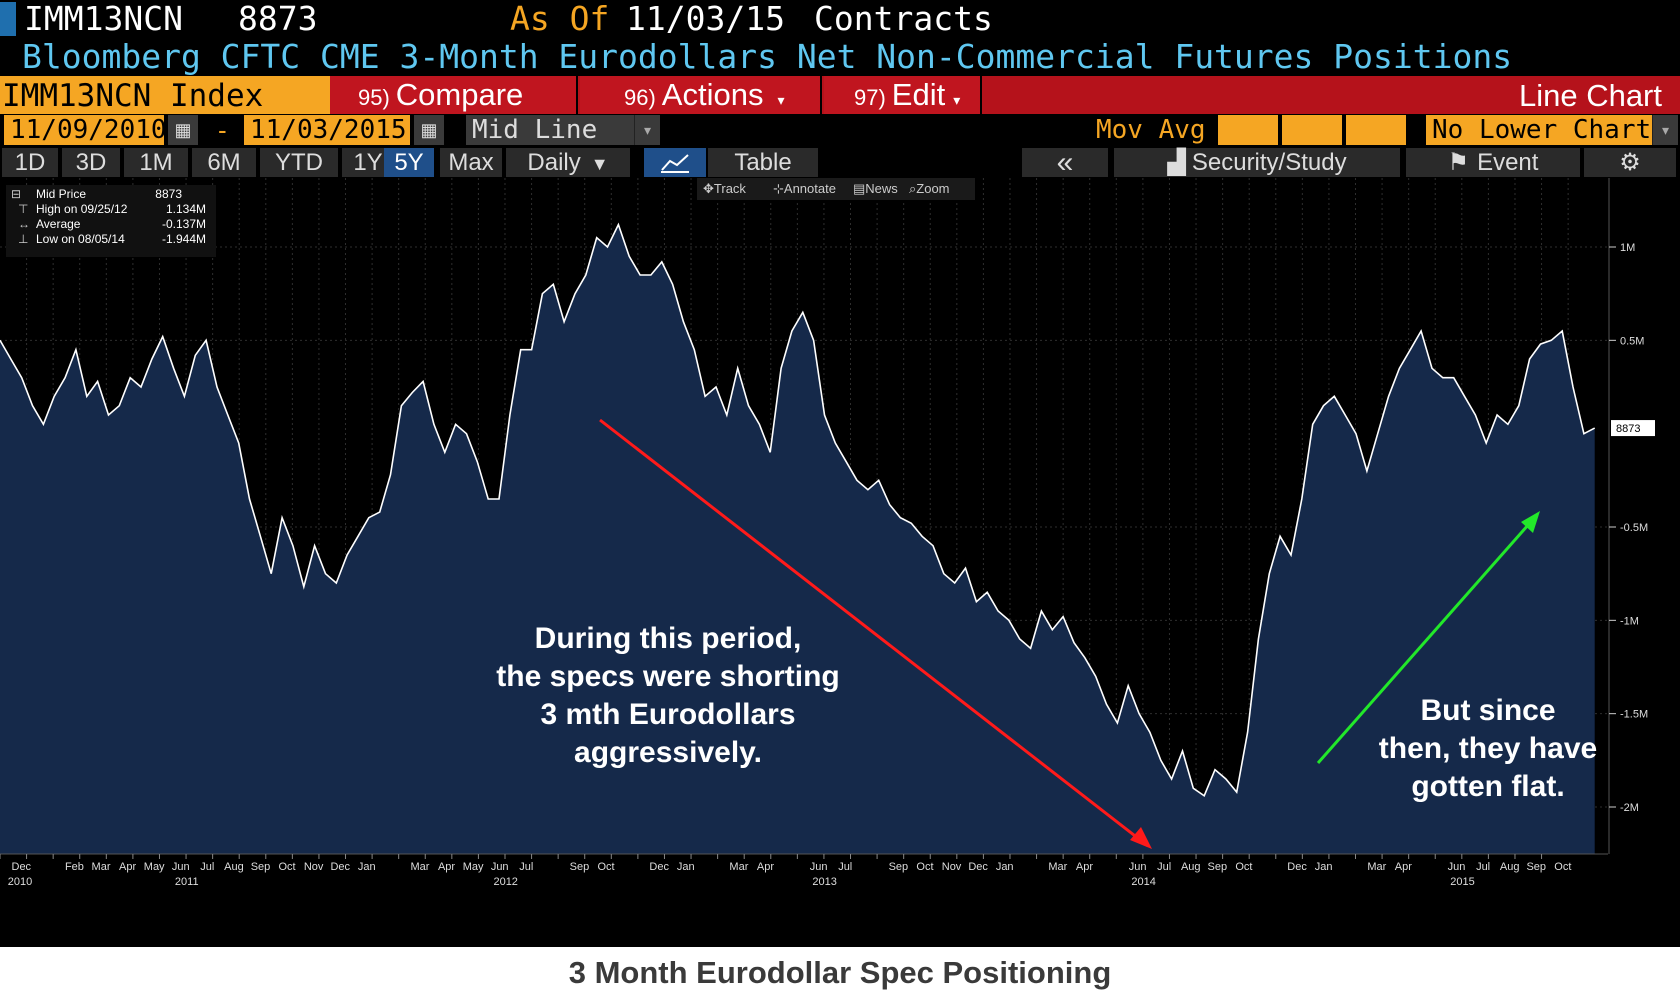 This screenshot has height=997, width=1680. I want to click on left-annotation-line: 3 mth Eurodollars, so click(668, 714).